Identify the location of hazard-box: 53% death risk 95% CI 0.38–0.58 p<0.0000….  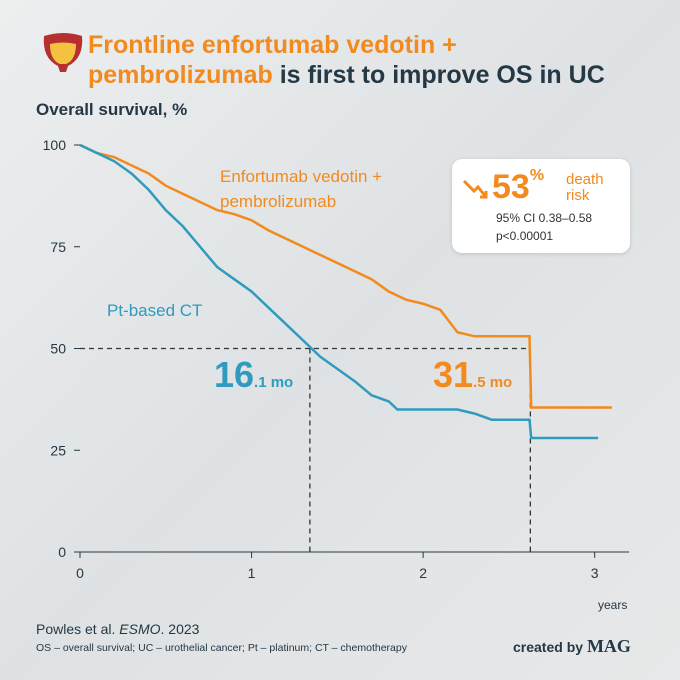
(541, 206).